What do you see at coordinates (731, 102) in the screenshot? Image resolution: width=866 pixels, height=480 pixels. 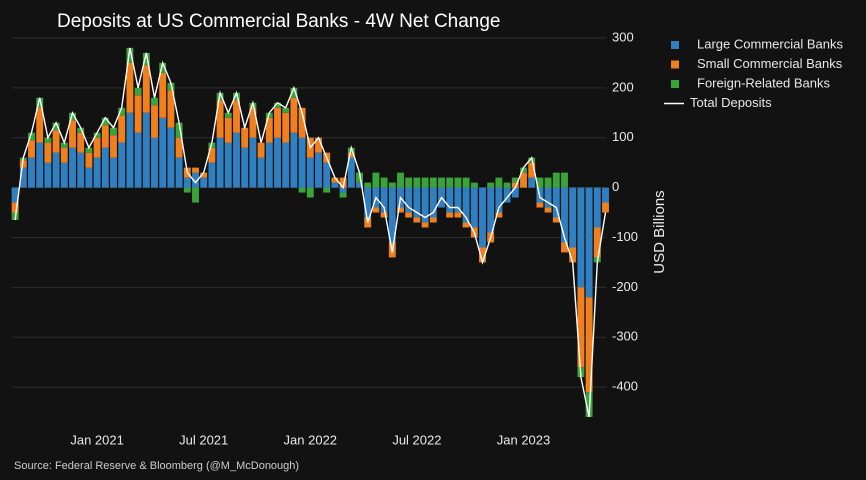 I see `legend-label: Total Deposits` at bounding box center [731, 102].